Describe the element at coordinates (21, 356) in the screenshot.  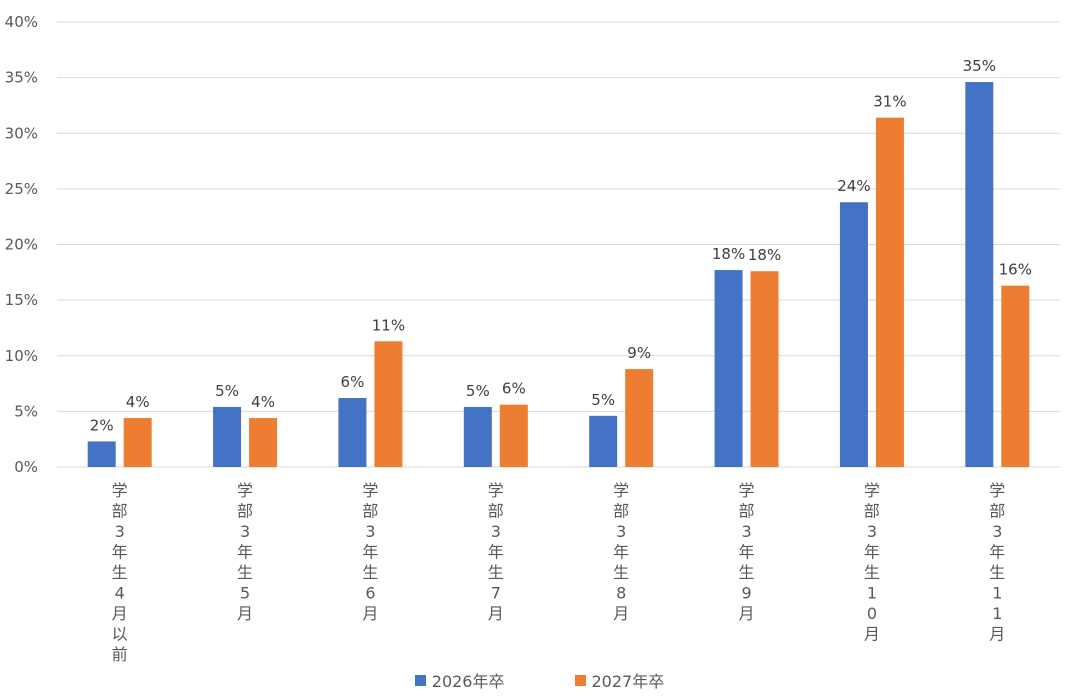
I see `y-tick-label: 10%` at that location.